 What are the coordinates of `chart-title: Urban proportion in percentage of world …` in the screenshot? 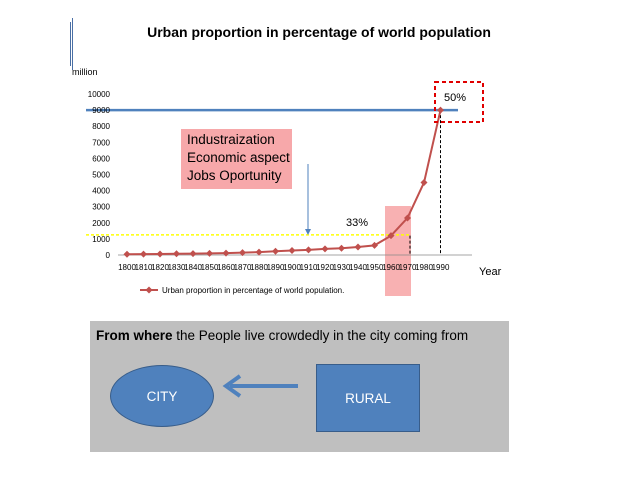 It's located at (319, 32).